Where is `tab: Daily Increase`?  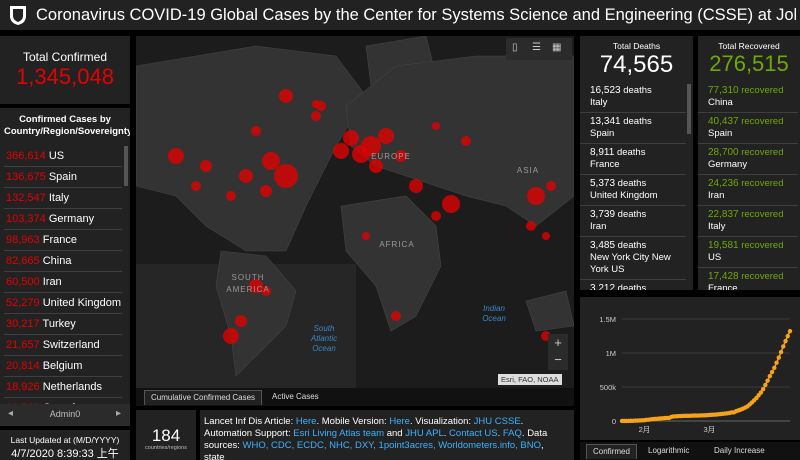
tab: Daily Increase is located at coordinates (739, 450).